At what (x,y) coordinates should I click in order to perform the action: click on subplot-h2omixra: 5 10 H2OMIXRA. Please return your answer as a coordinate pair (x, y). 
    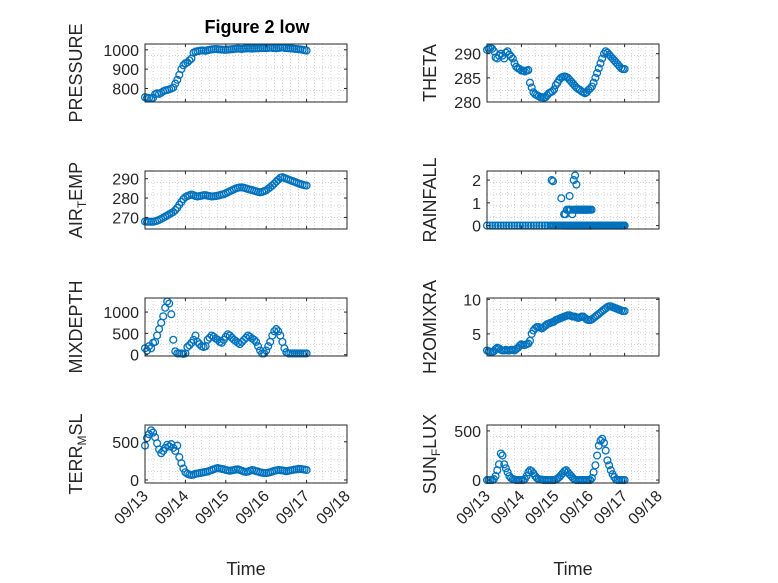
    Looking at the image, I should click on (540, 327).